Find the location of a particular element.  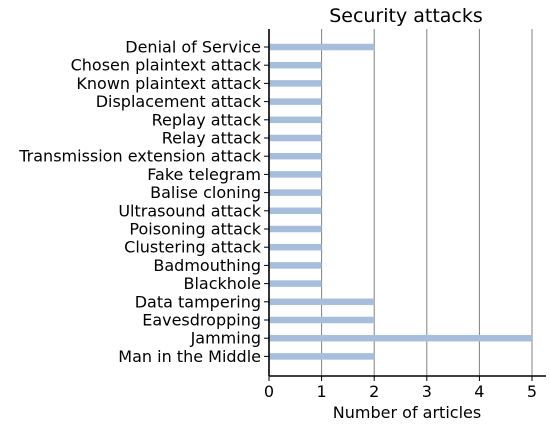

category-label: Denial of Service is located at coordinates (193, 47).